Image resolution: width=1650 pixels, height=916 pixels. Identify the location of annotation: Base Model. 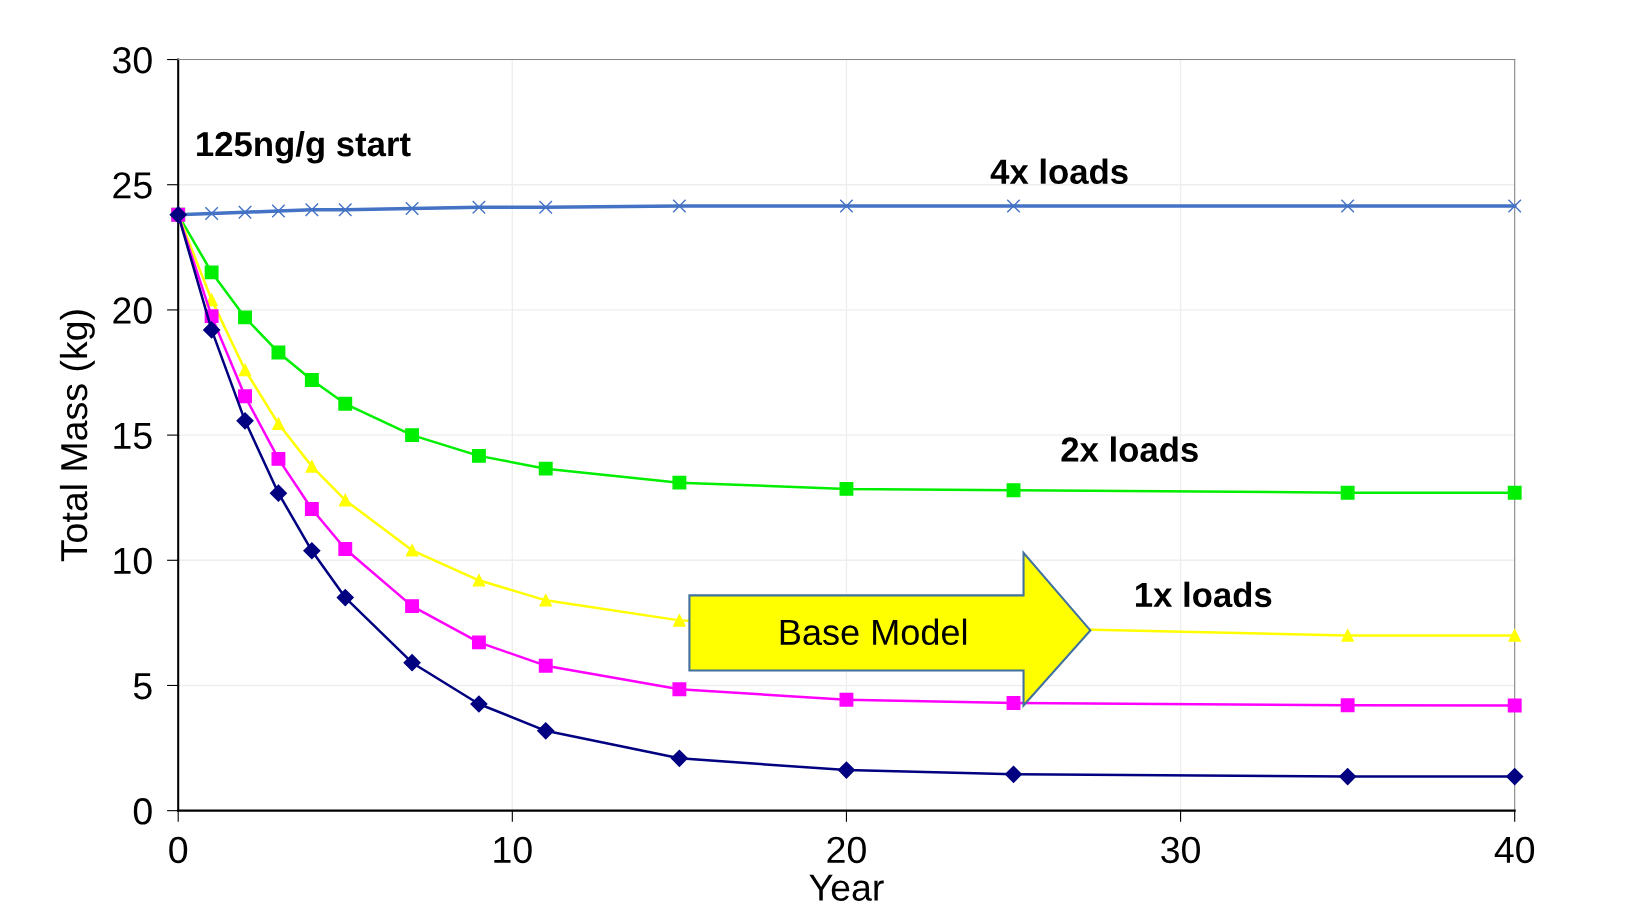
(873, 632).